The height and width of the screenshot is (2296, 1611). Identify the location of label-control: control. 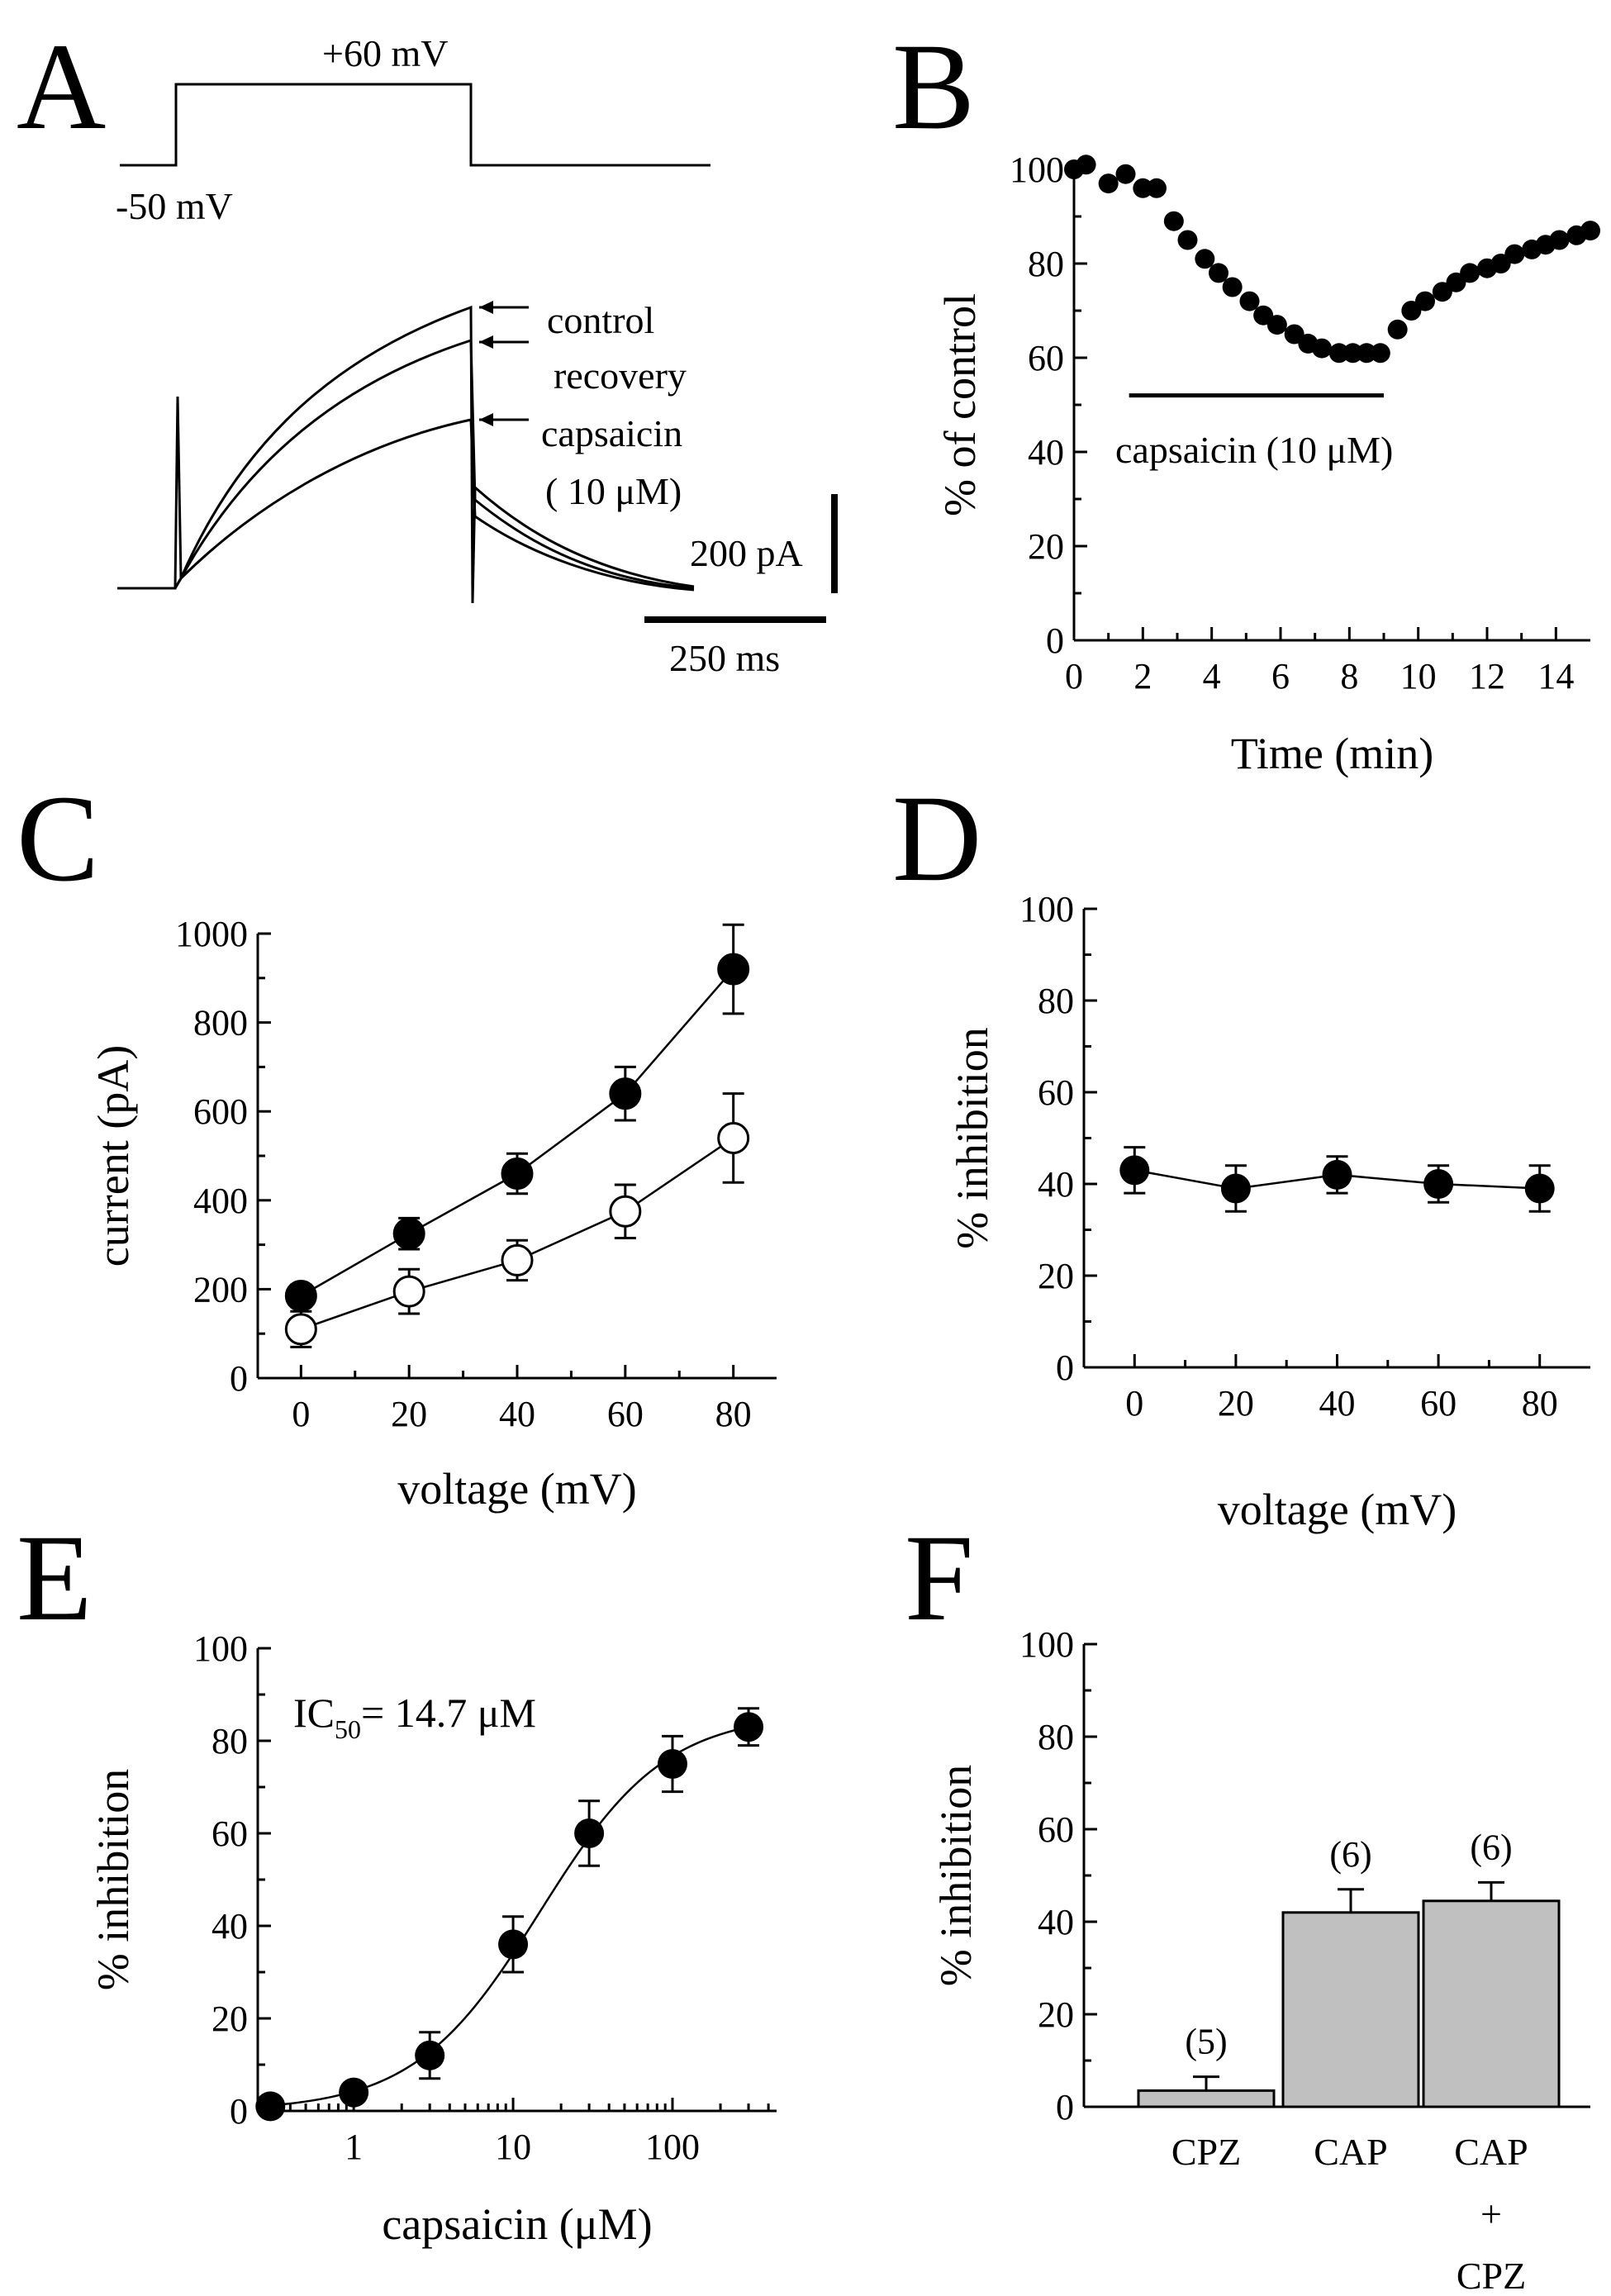
(600, 320).